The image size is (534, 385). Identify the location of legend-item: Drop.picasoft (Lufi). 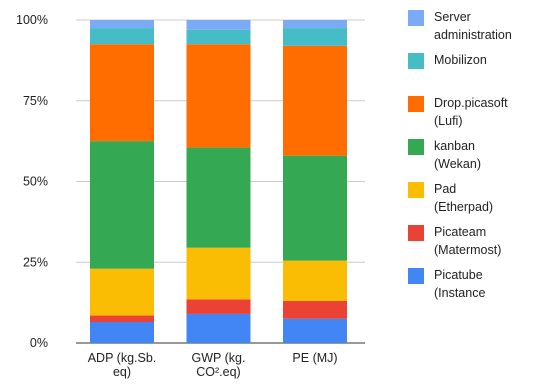
(471, 115).